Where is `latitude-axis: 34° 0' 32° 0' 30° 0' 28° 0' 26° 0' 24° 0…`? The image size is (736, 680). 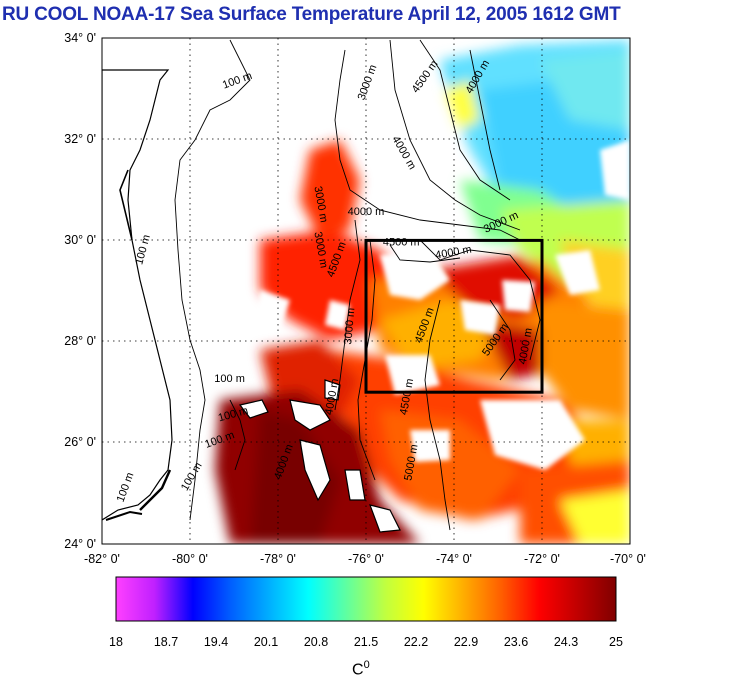
latitude-axis: 34° 0' 32° 0' 30° 0' 28° 0' 26° 0' 24° 0… is located at coordinates (80, 291).